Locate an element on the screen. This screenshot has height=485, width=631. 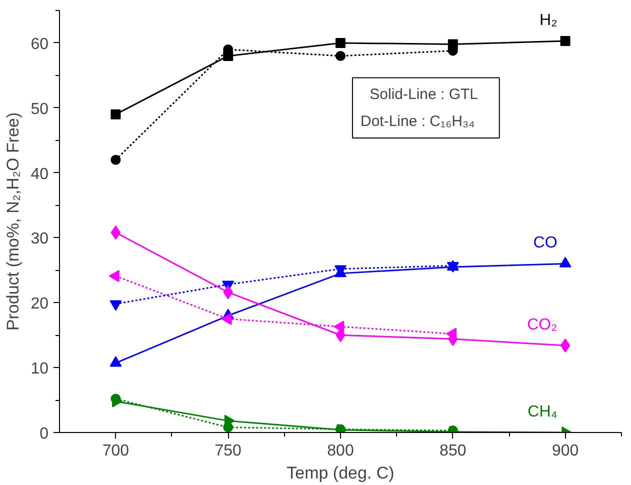
series-label: H₂ is located at coordinates (549, 21).